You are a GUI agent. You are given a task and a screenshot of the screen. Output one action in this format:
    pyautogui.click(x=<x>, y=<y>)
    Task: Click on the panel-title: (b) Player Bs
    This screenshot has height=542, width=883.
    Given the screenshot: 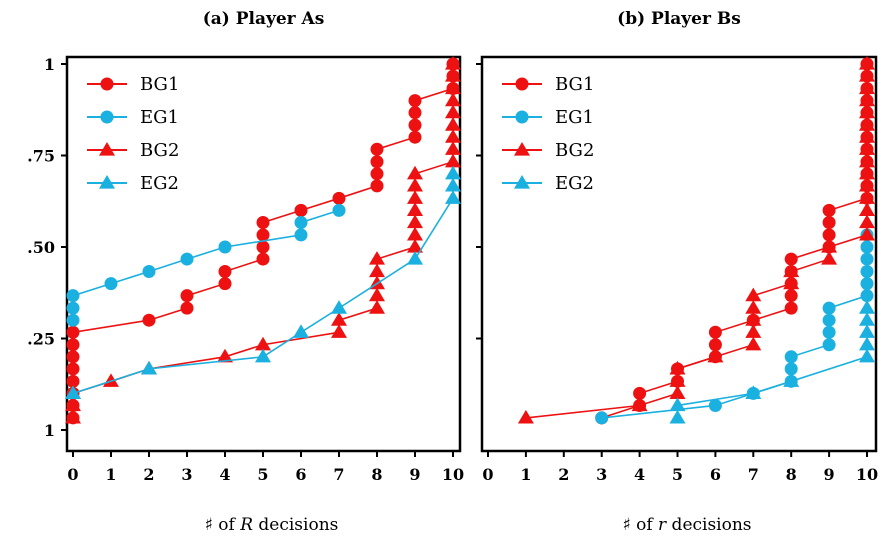 What is the action you would take?
    pyautogui.click(x=679, y=19)
    